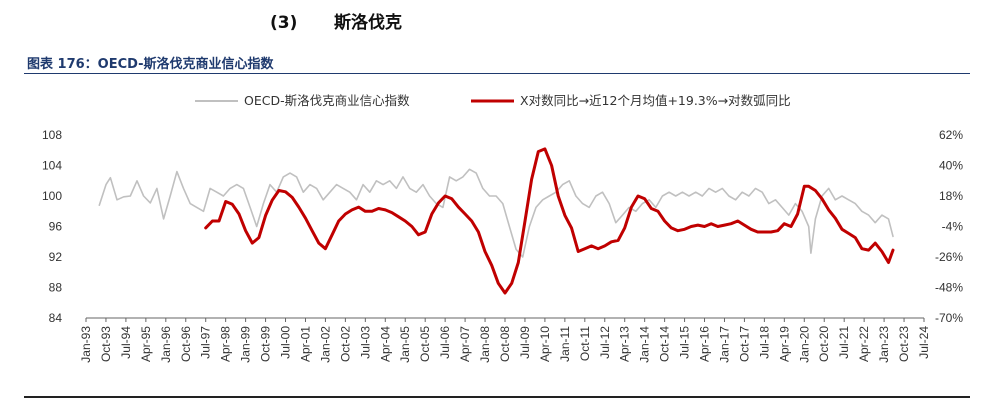  Describe the element at coordinates (286, 342) in the screenshot. I see `x-tick-label: Jul-00` at that location.